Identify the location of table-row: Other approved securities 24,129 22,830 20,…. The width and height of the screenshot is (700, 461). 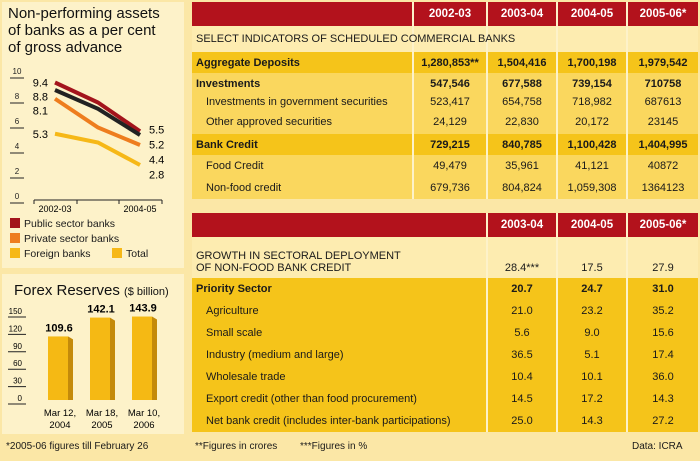
(445, 122).